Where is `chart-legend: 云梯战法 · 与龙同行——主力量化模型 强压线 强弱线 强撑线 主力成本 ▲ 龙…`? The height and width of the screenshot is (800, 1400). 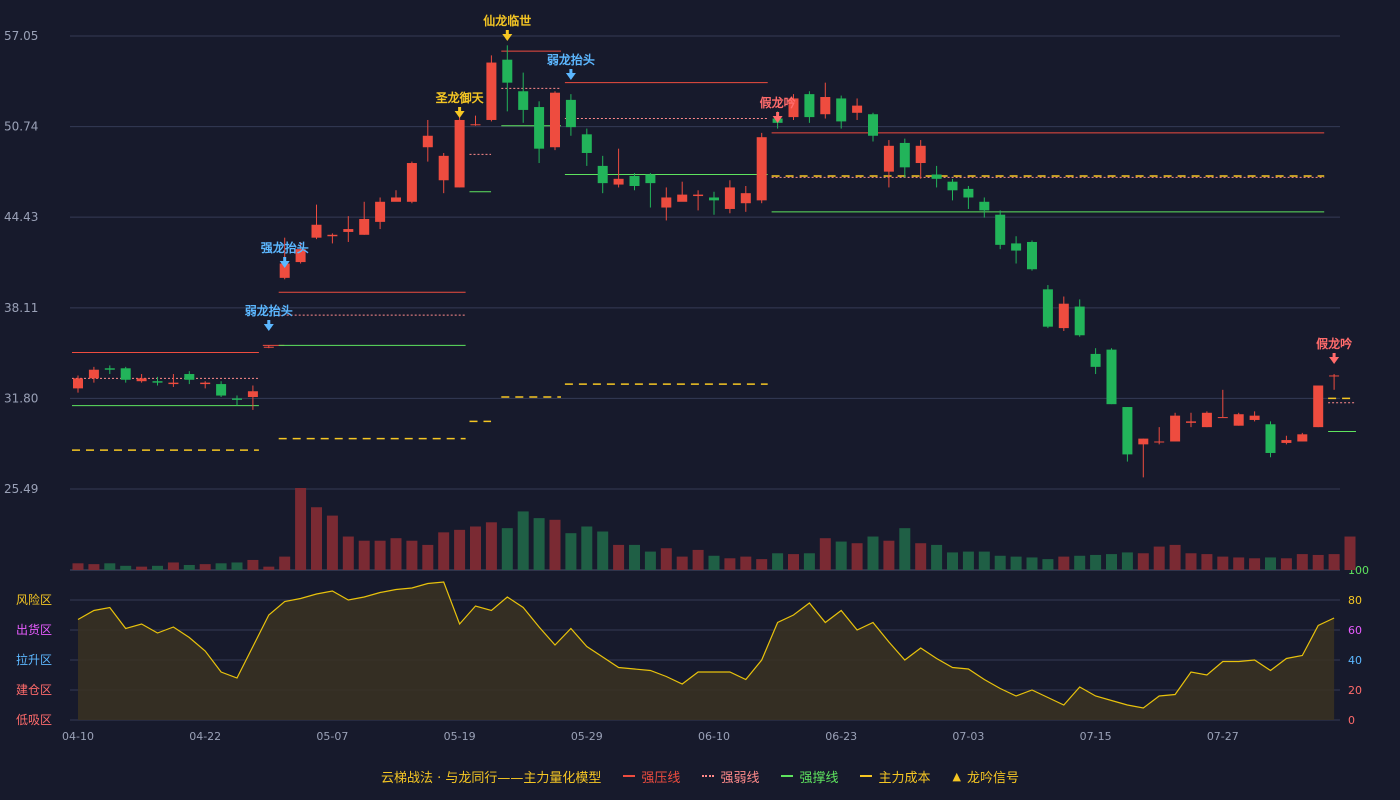 chart-legend: 云梯战法 · 与龙同行——主力量化模型 强压线 强弱线 强撑线 主力成本 ▲ 龙… is located at coordinates (700, 776).